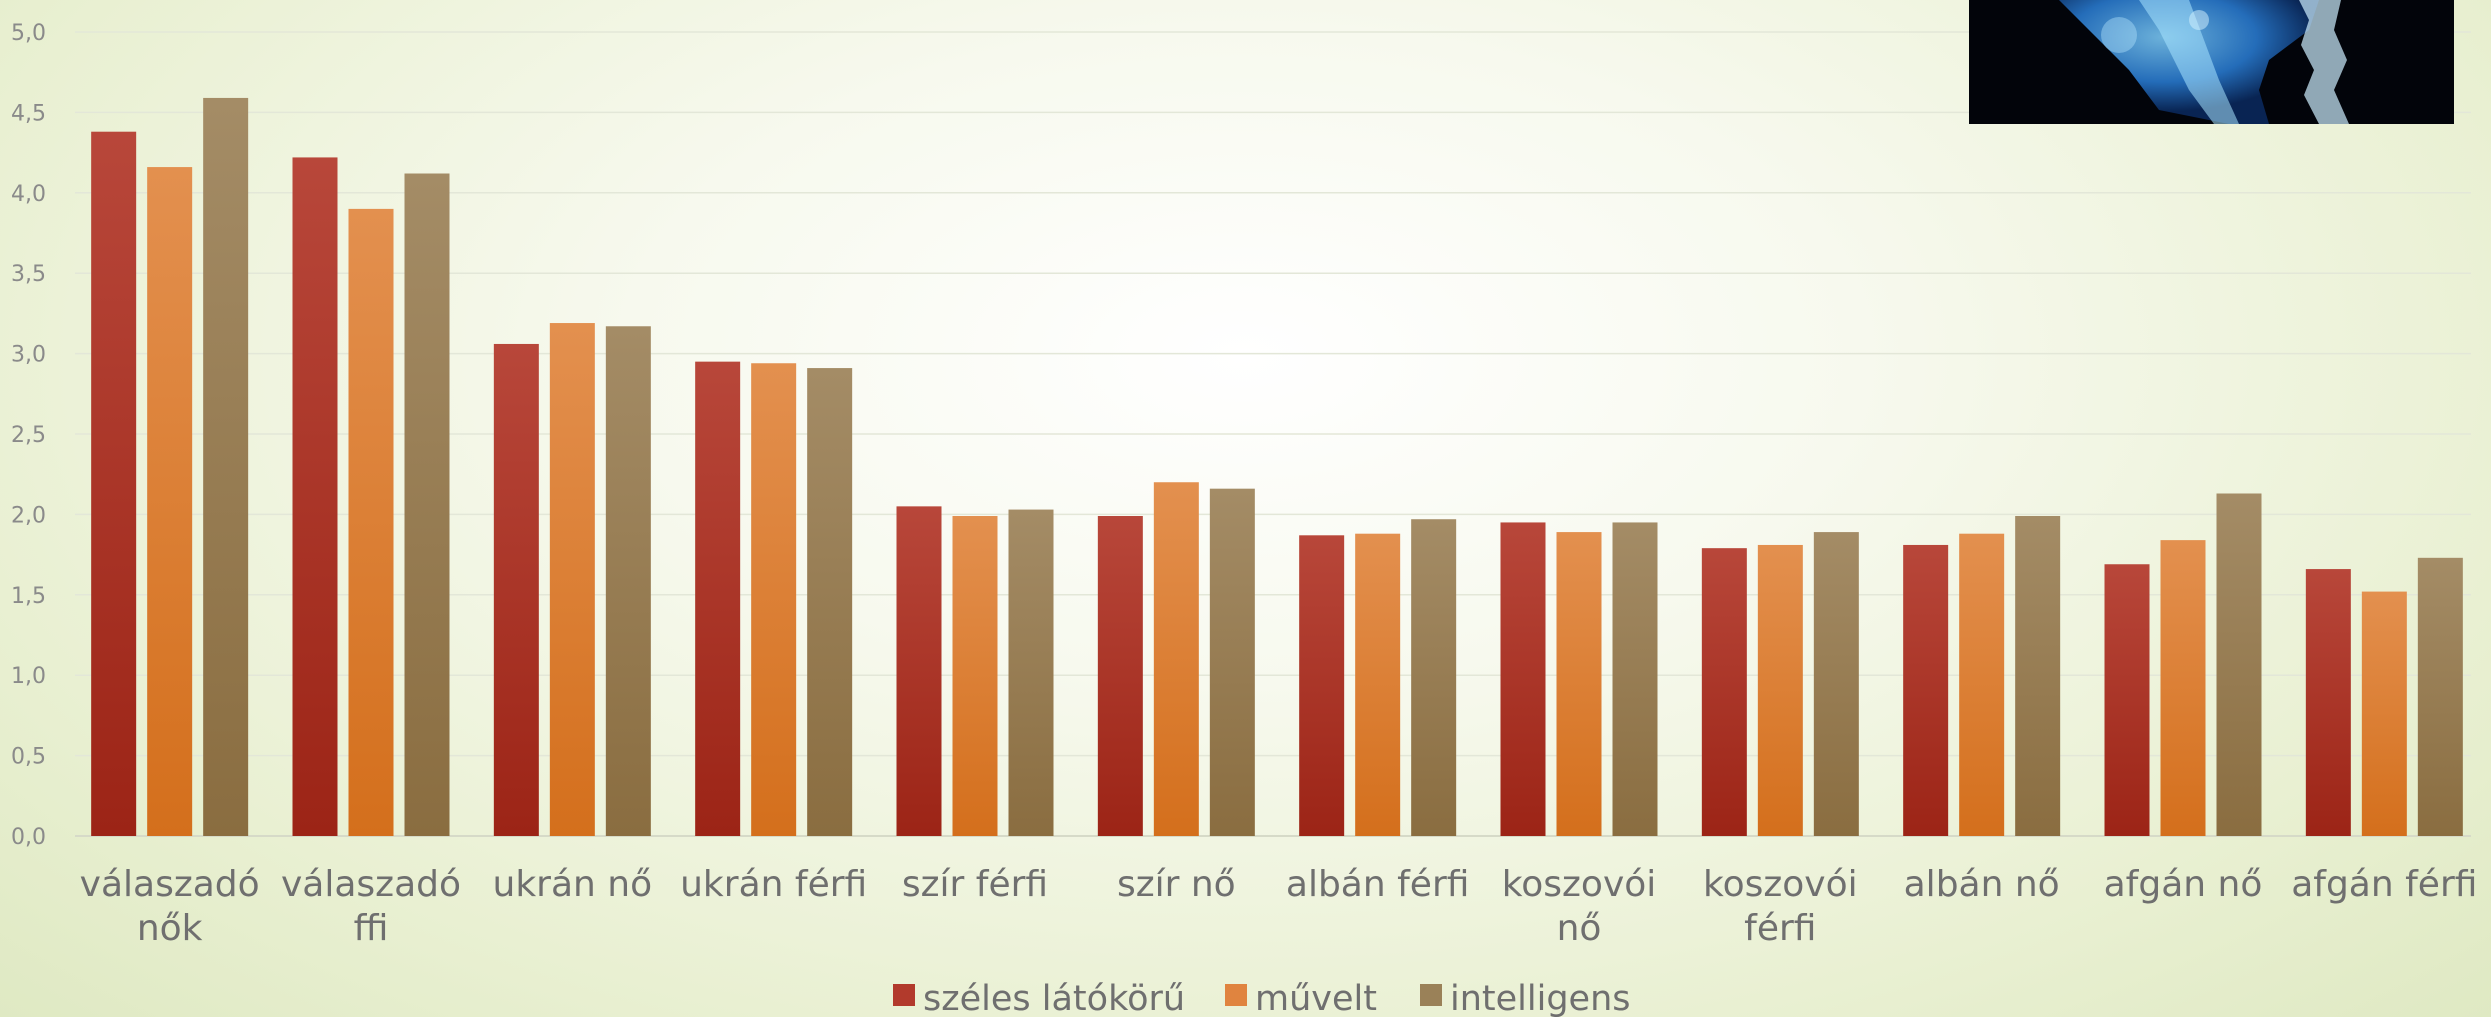 The width and height of the screenshot is (2491, 1017). Describe the element at coordinates (28, 33) in the screenshot. I see `y-tick-label: 5,0` at that location.